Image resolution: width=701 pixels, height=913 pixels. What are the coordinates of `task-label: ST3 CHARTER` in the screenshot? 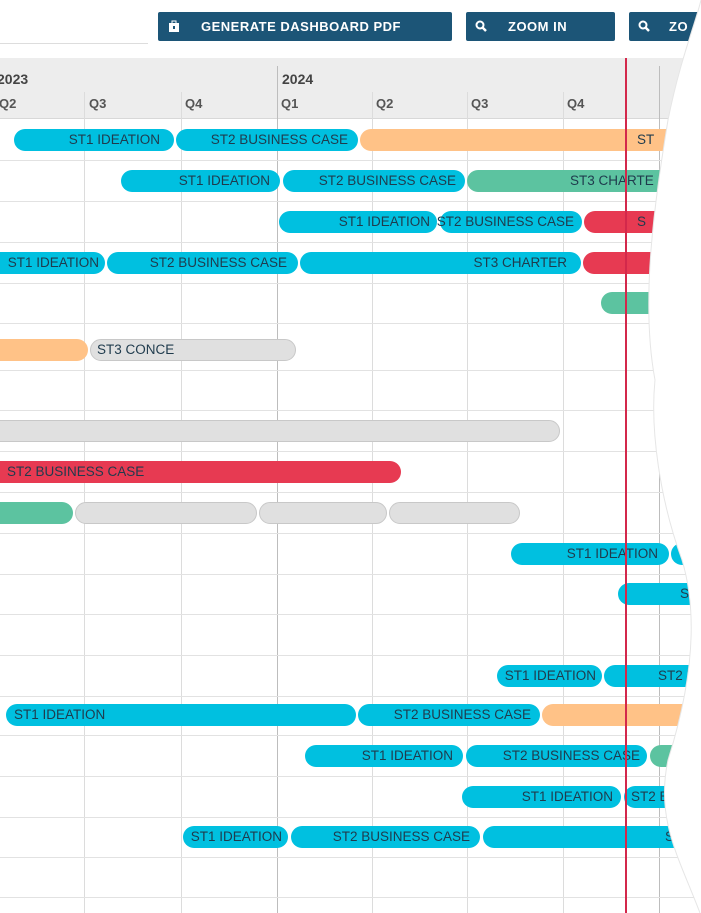 It's located at (520, 262).